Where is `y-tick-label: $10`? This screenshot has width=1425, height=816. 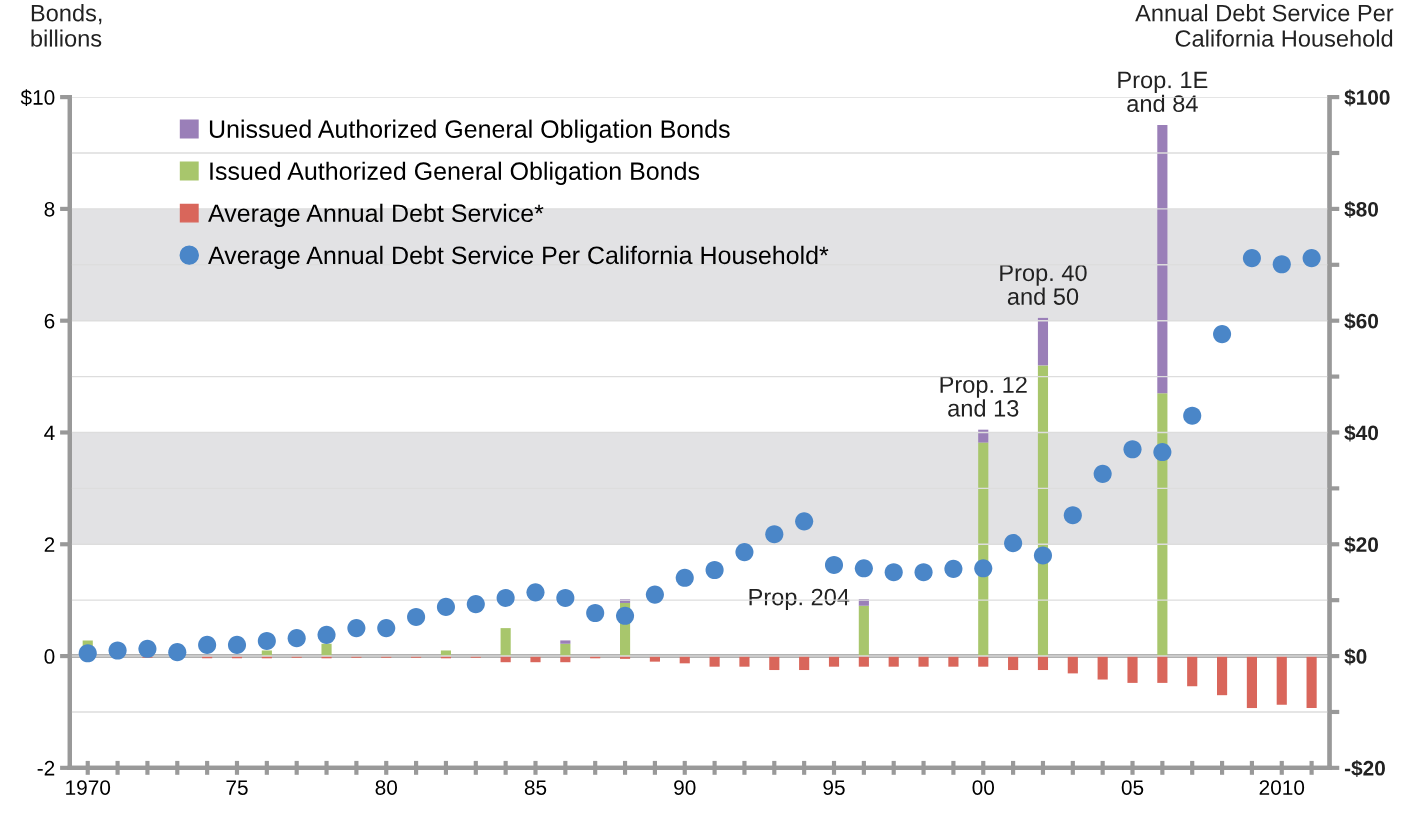 y-tick-label: $10 is located at coordinates (37, 98).